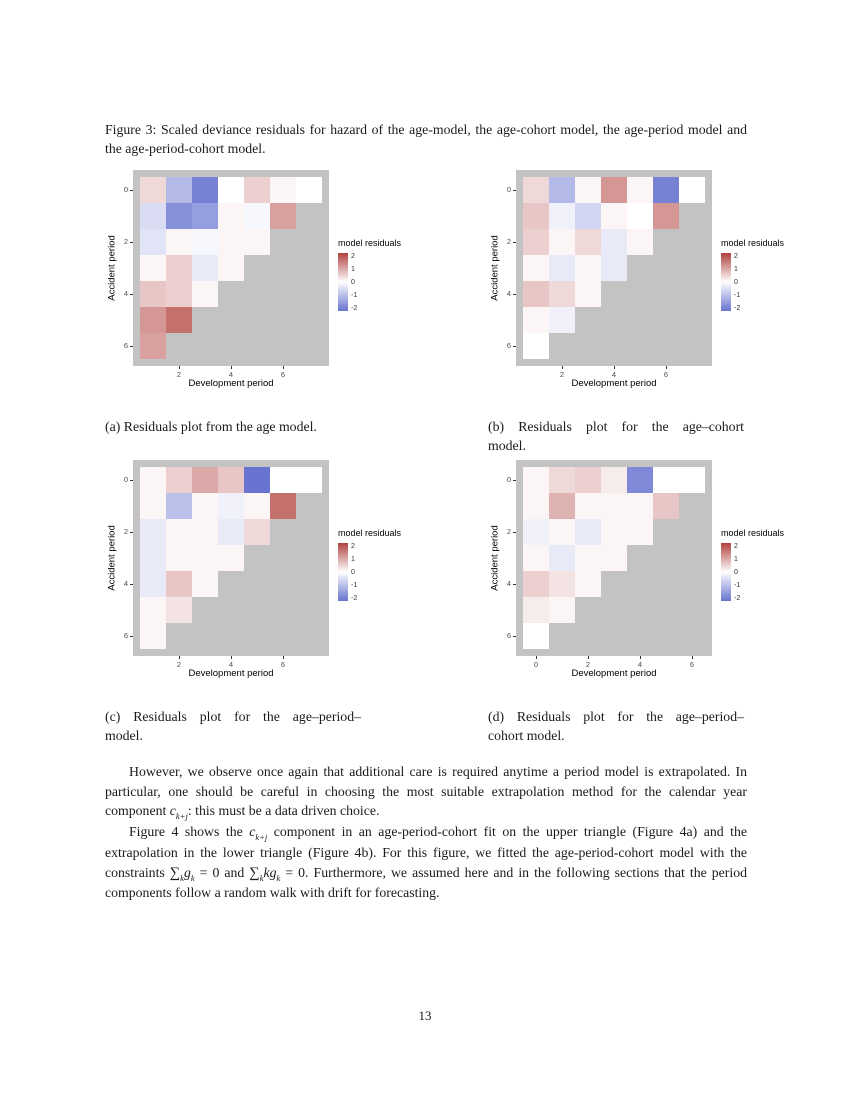 This screenshot has width=850, height=1100. Describe the element at coordinates (233, 426) in the screenshot. I see `subfigure-a-caption: (a) Residuals plot from the age model.` at that location.